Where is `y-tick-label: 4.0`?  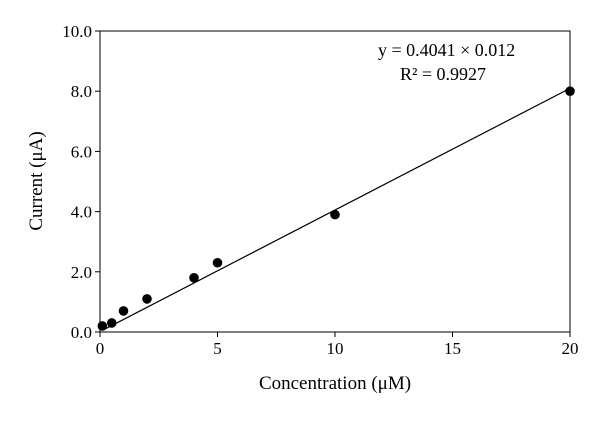 y-tick-label: 4.0 is located at coordinates (81, 212).